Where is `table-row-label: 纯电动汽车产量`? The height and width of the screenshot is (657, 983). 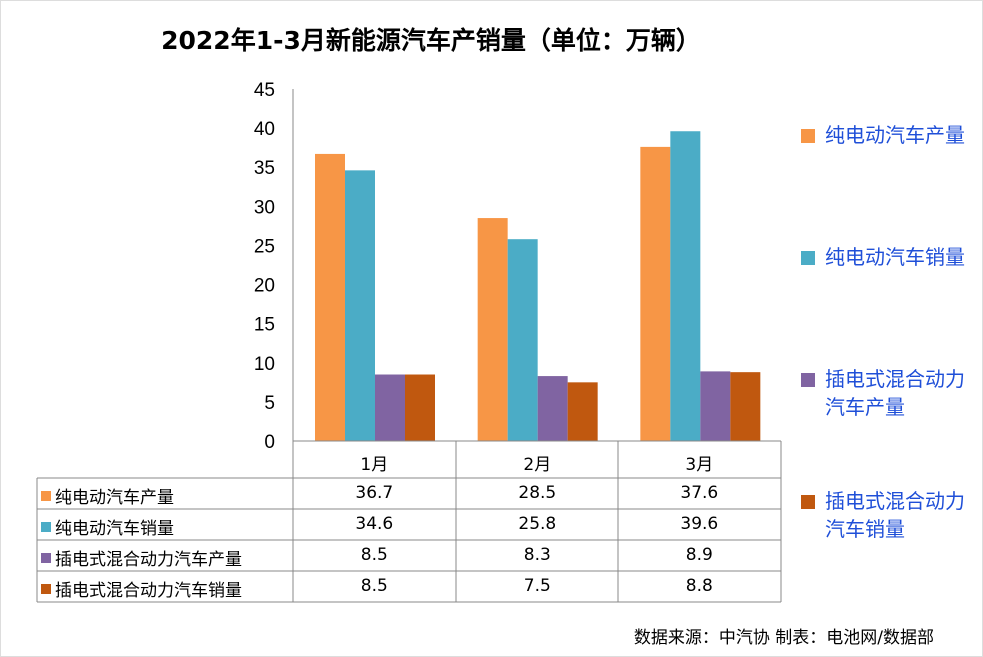 table-row-label: 纯电动汽车产量 is located at coordinates (107, 495).